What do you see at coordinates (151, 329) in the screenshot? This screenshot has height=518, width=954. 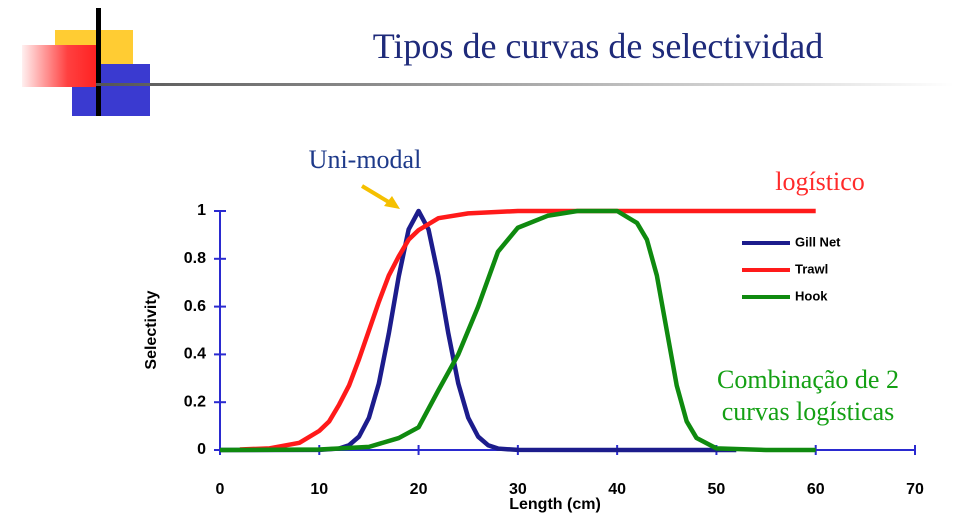 I see `y-axis-label: Selectivity` at bounding box center [151, 329].